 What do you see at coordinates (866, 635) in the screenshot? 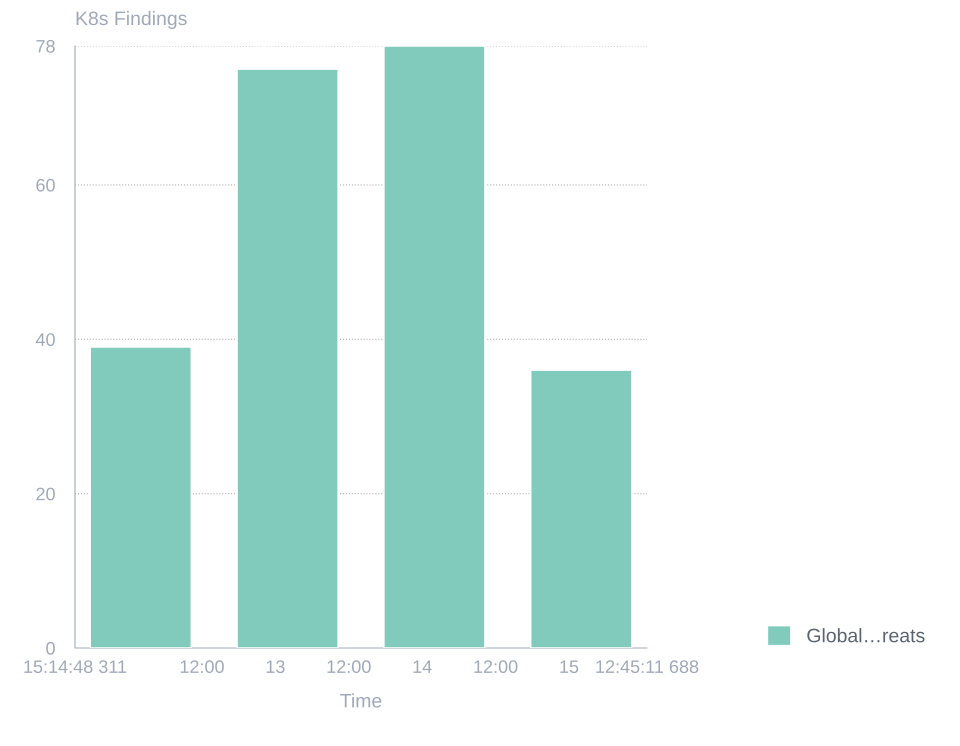
I see `legend-label: Global…reats` at bounding box center [866, 635].